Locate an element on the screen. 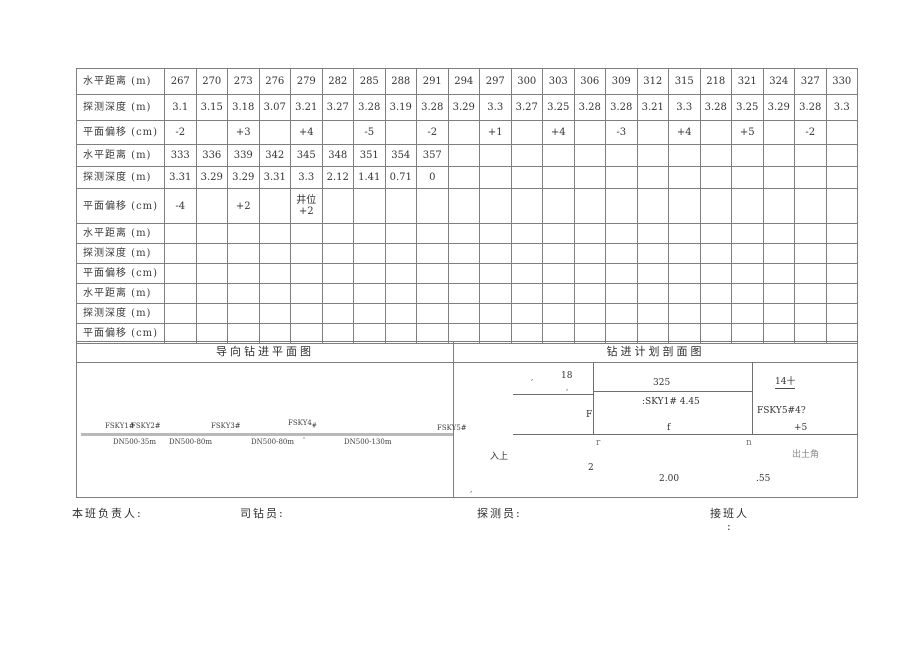 The height and width of the screenshot is (650, 920). cell: 324 is located at coordinates (778, 81).